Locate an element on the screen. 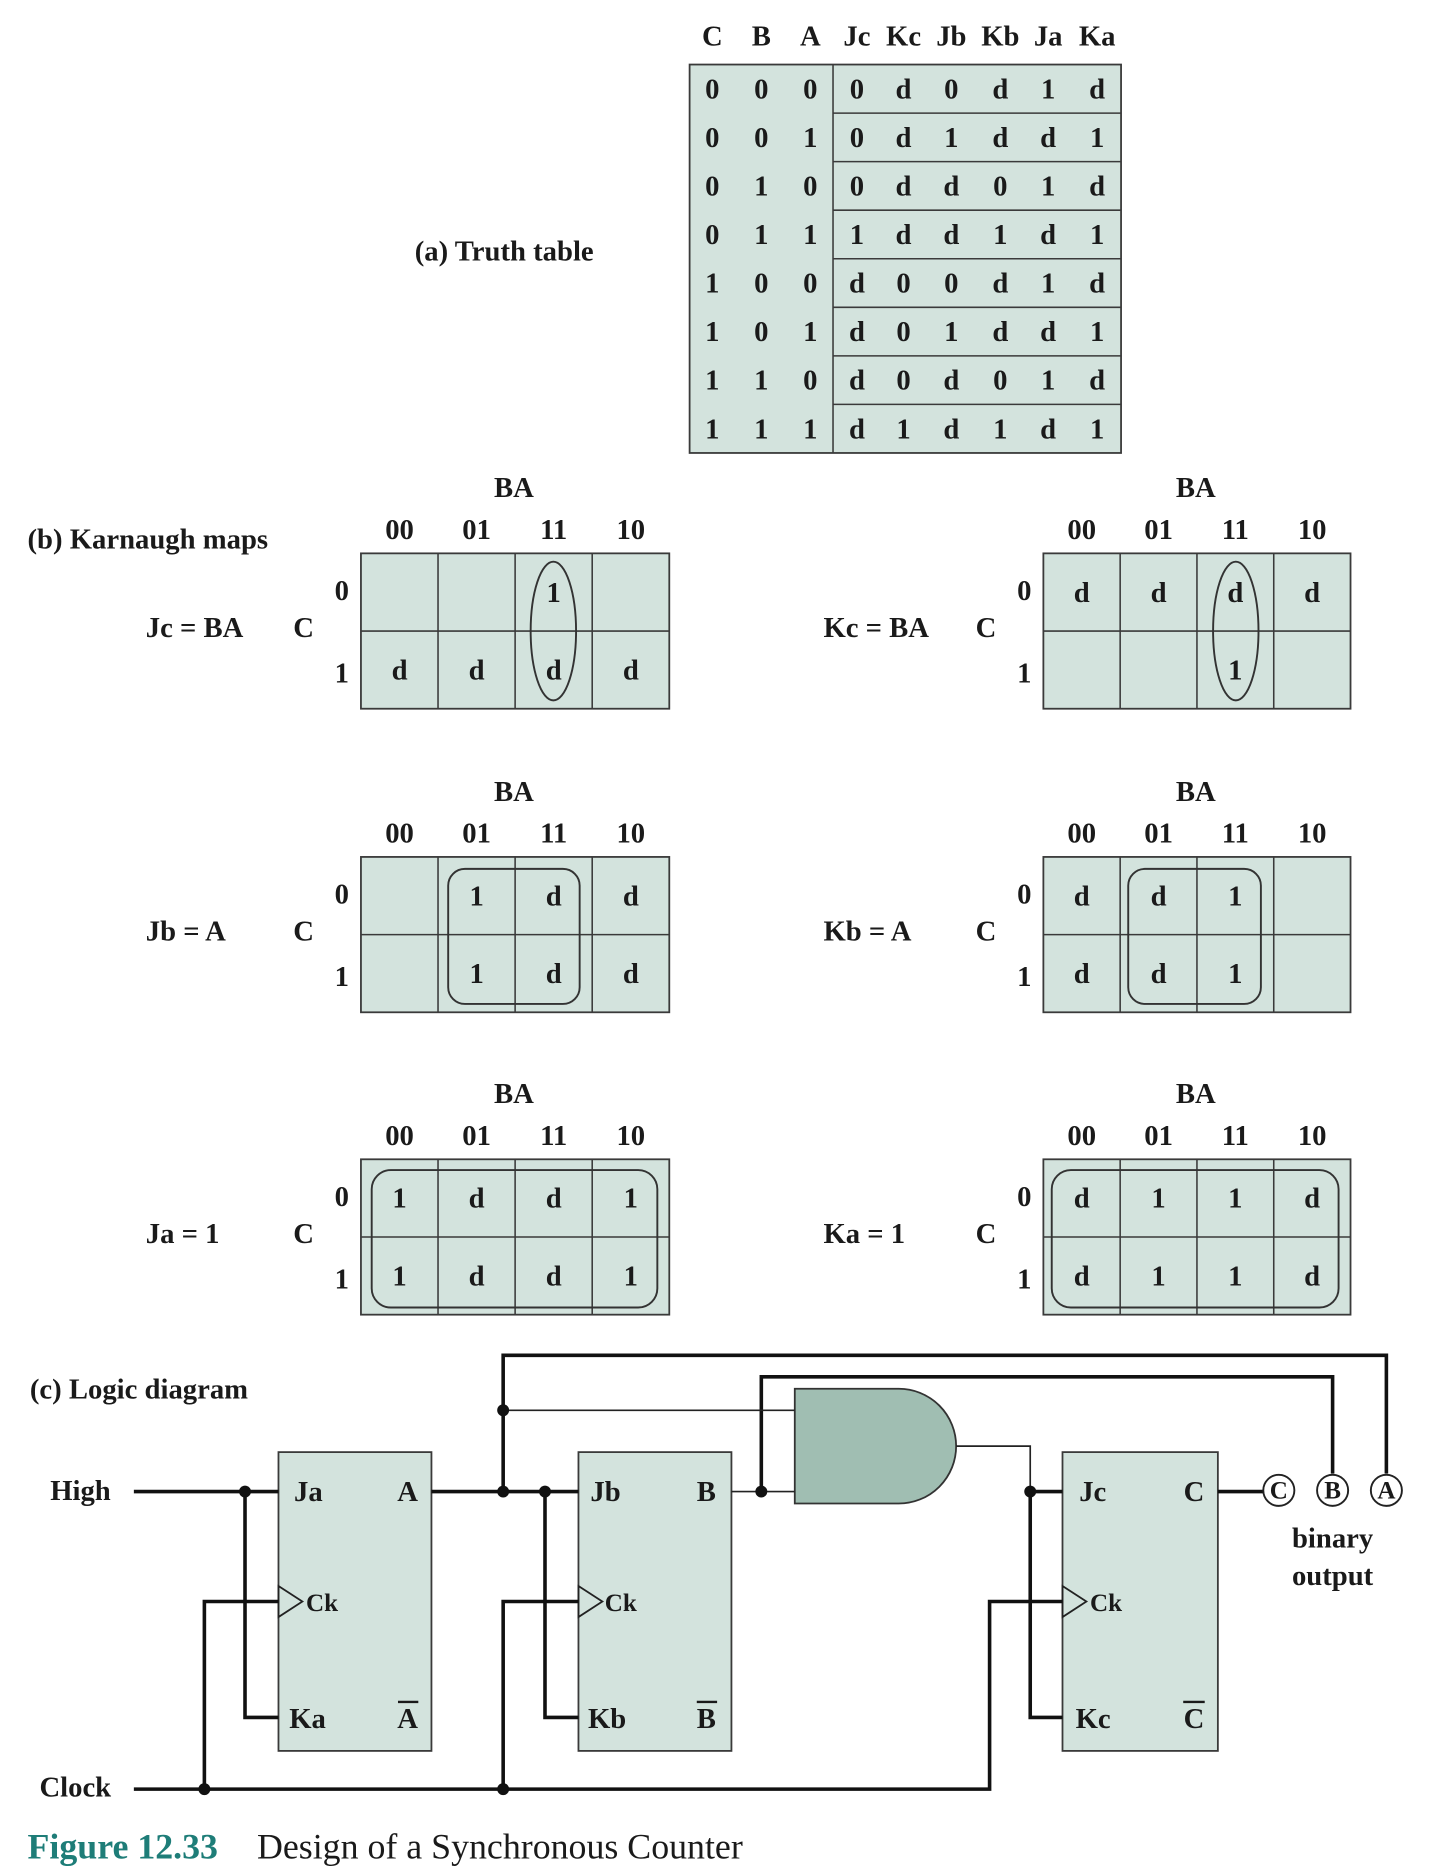 This screenshot has width=1433, height=1874. flip-flop-b-j-label: Jb is located at coordinates (605, 1492).